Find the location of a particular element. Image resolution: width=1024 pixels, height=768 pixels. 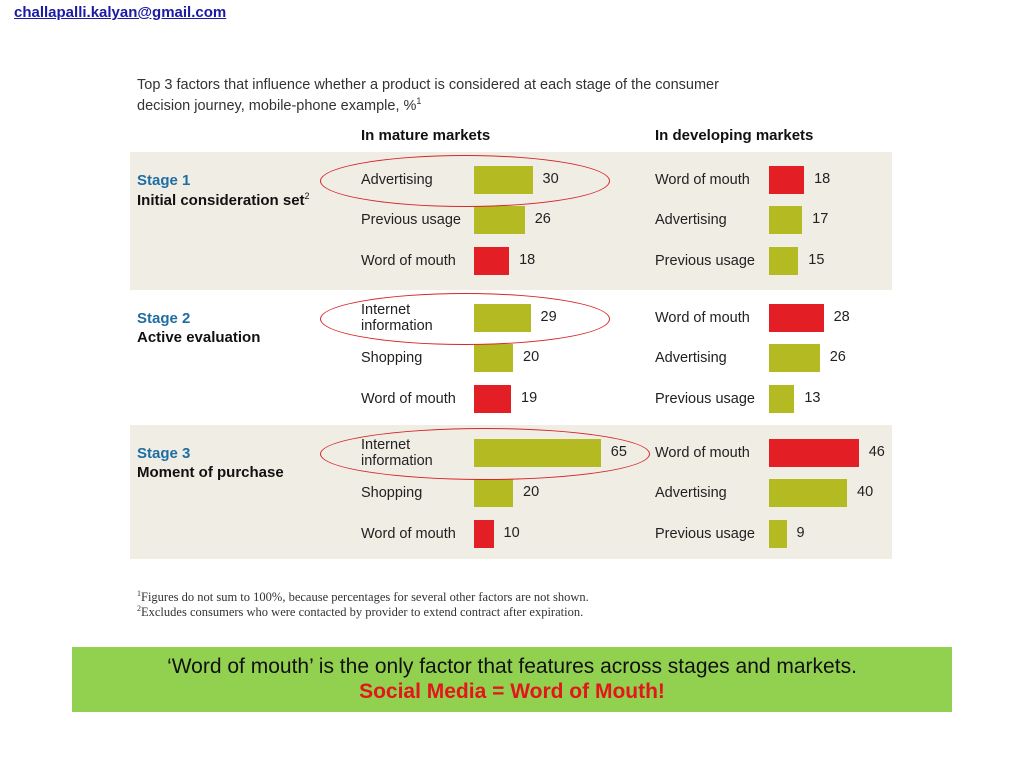

mature-bar-s2-r2 is located at coordinates (493, 358).